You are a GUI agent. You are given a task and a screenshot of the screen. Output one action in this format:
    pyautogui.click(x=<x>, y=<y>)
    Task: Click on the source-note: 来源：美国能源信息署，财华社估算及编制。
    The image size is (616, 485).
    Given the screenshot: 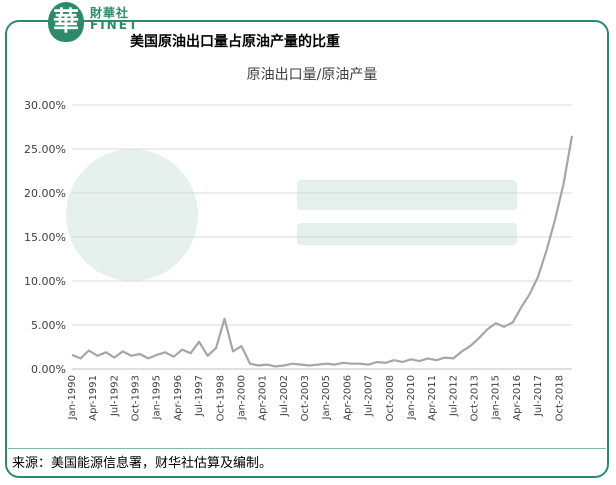 What is the action you would take?
    pyautogui.click(x=142, y=463)
    